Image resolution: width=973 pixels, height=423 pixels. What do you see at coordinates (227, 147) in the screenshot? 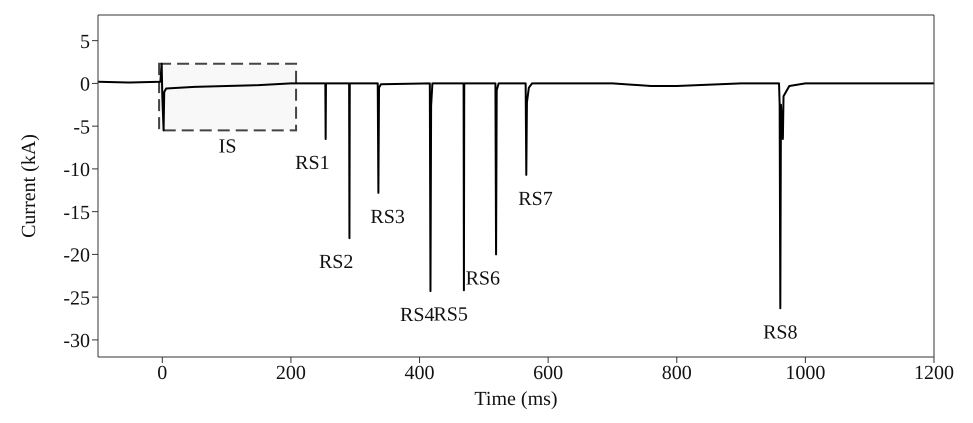
I see `band-label: IS` at bounding box center [227, 147].